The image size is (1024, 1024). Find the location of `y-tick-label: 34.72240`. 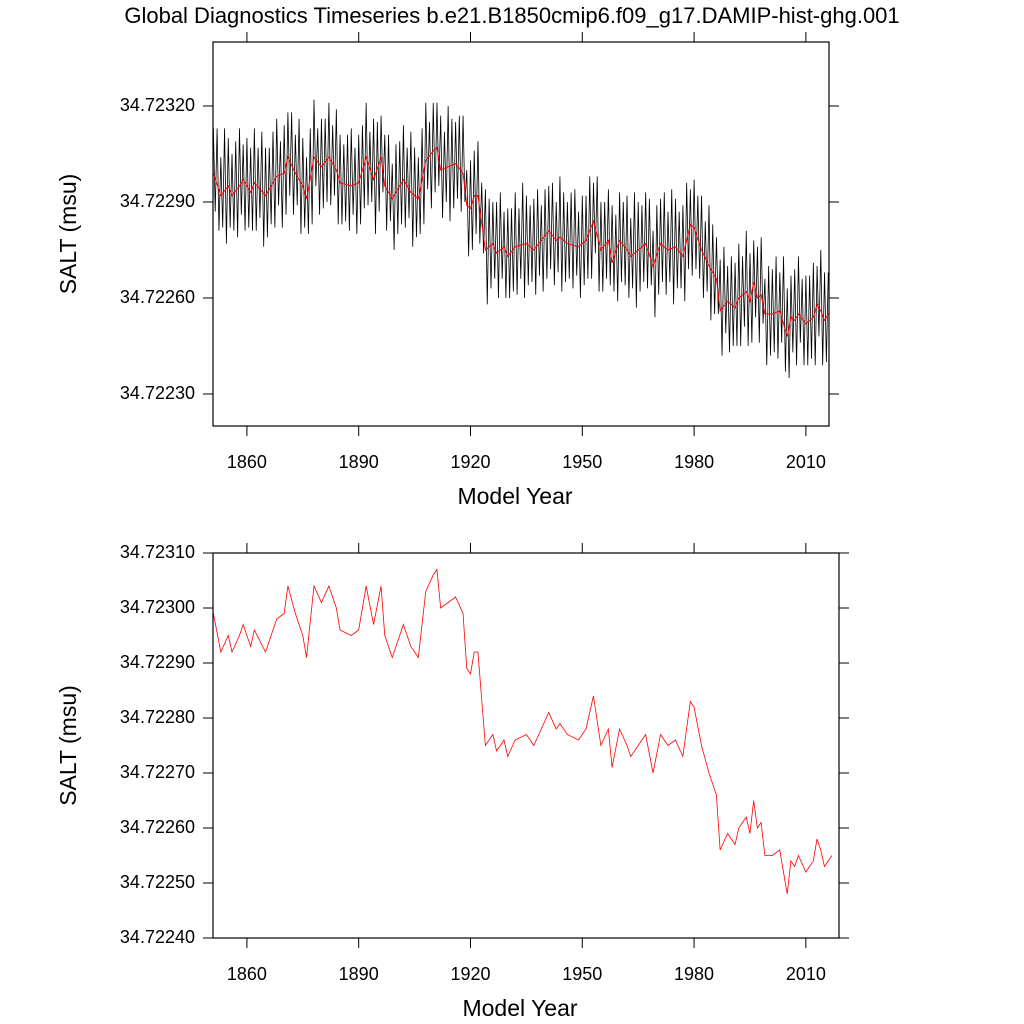

y-tick-label: 34.72240 is located at coordinates (157, 937).